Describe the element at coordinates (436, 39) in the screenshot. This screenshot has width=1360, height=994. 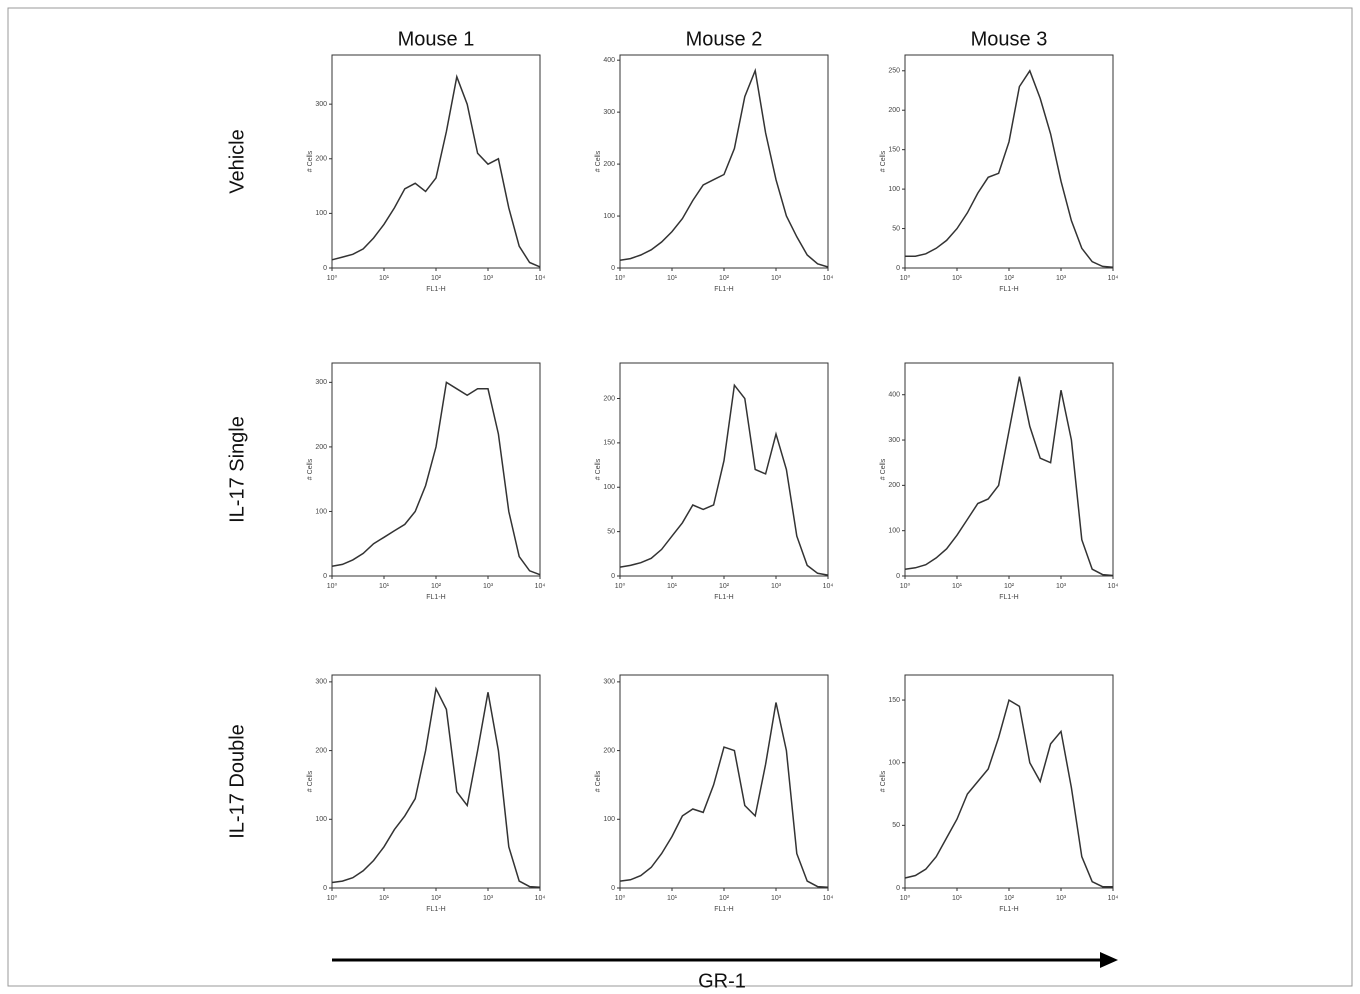
I see `column-label: Mouse 1` at that location.